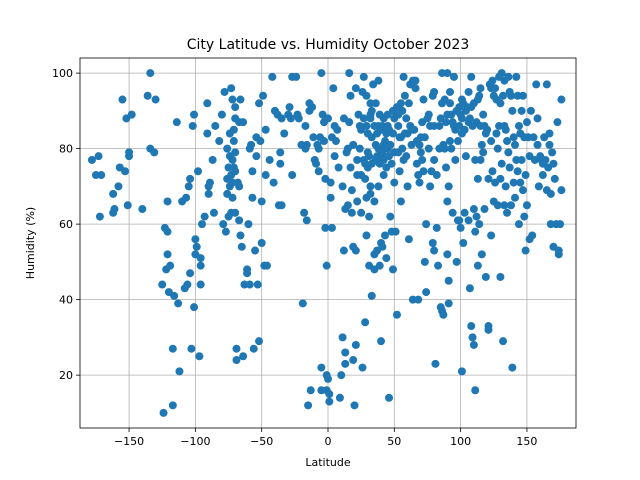 The image size is (640, 480). Describe the element at coordinates (328, 462) in the screenshot. I see `x-axis-label: Latitude` at that location.